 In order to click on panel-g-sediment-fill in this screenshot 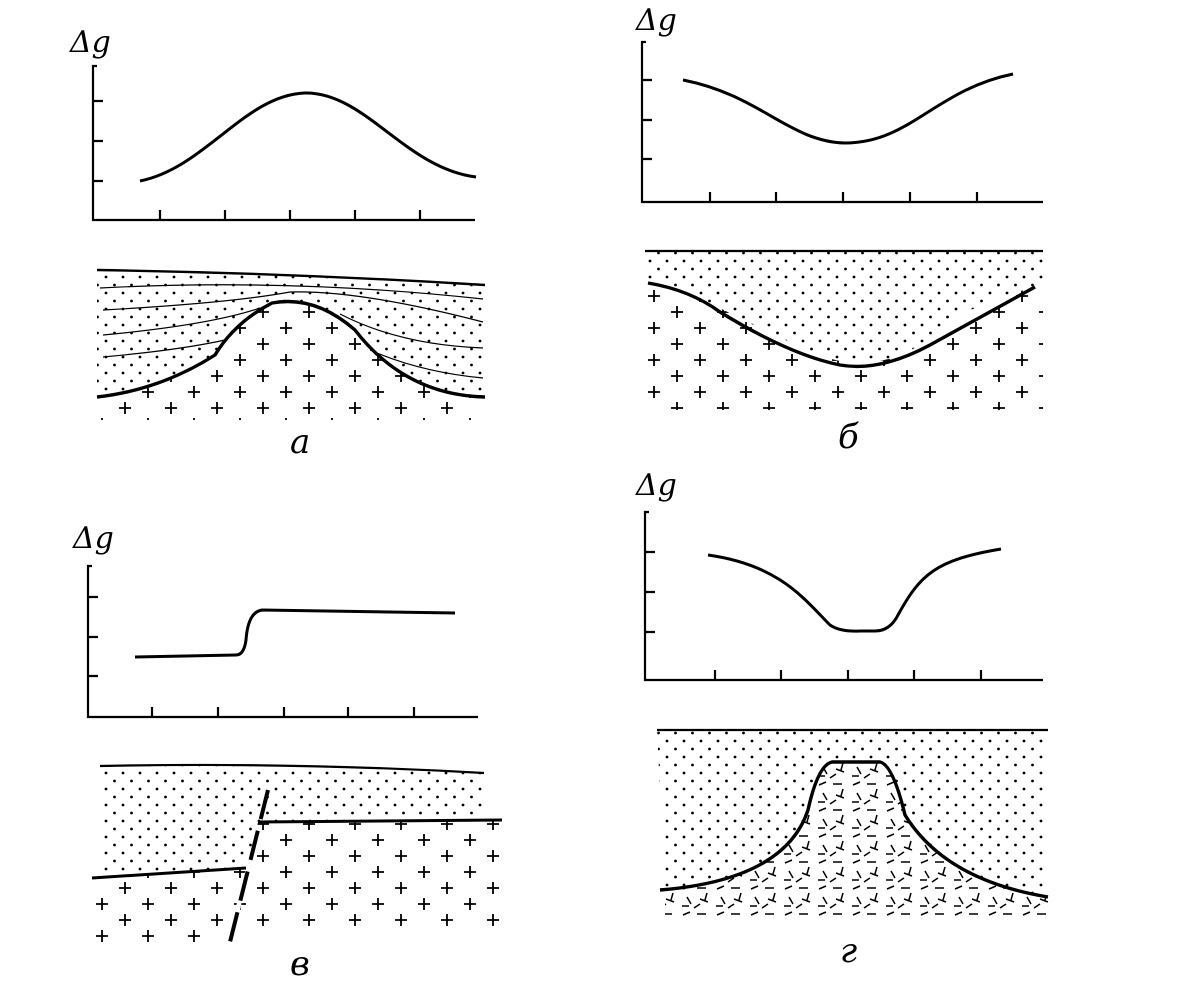, I will do `click(852, 813)`.